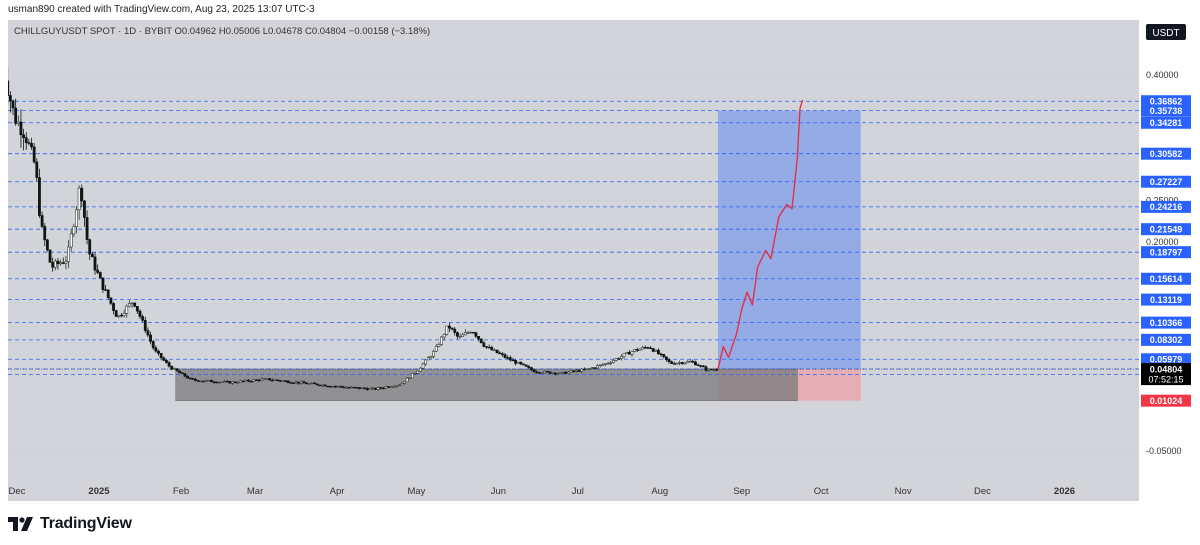  I want to click on level-label: 0.34281, so click(1166, 122).